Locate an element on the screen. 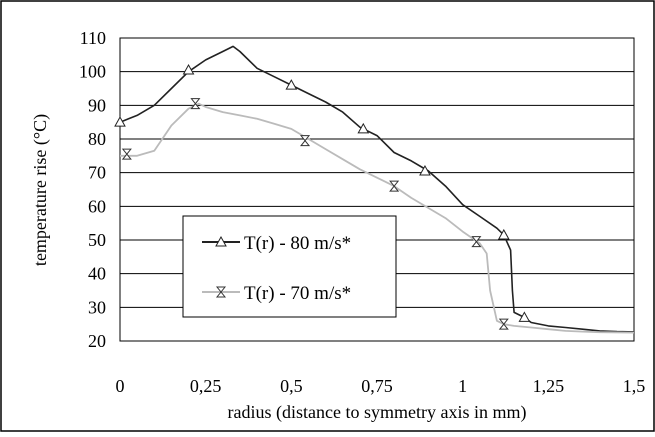 This screenshot has width=655, height=437. y-tick-label: 20 is located at coordinates (97, 341).